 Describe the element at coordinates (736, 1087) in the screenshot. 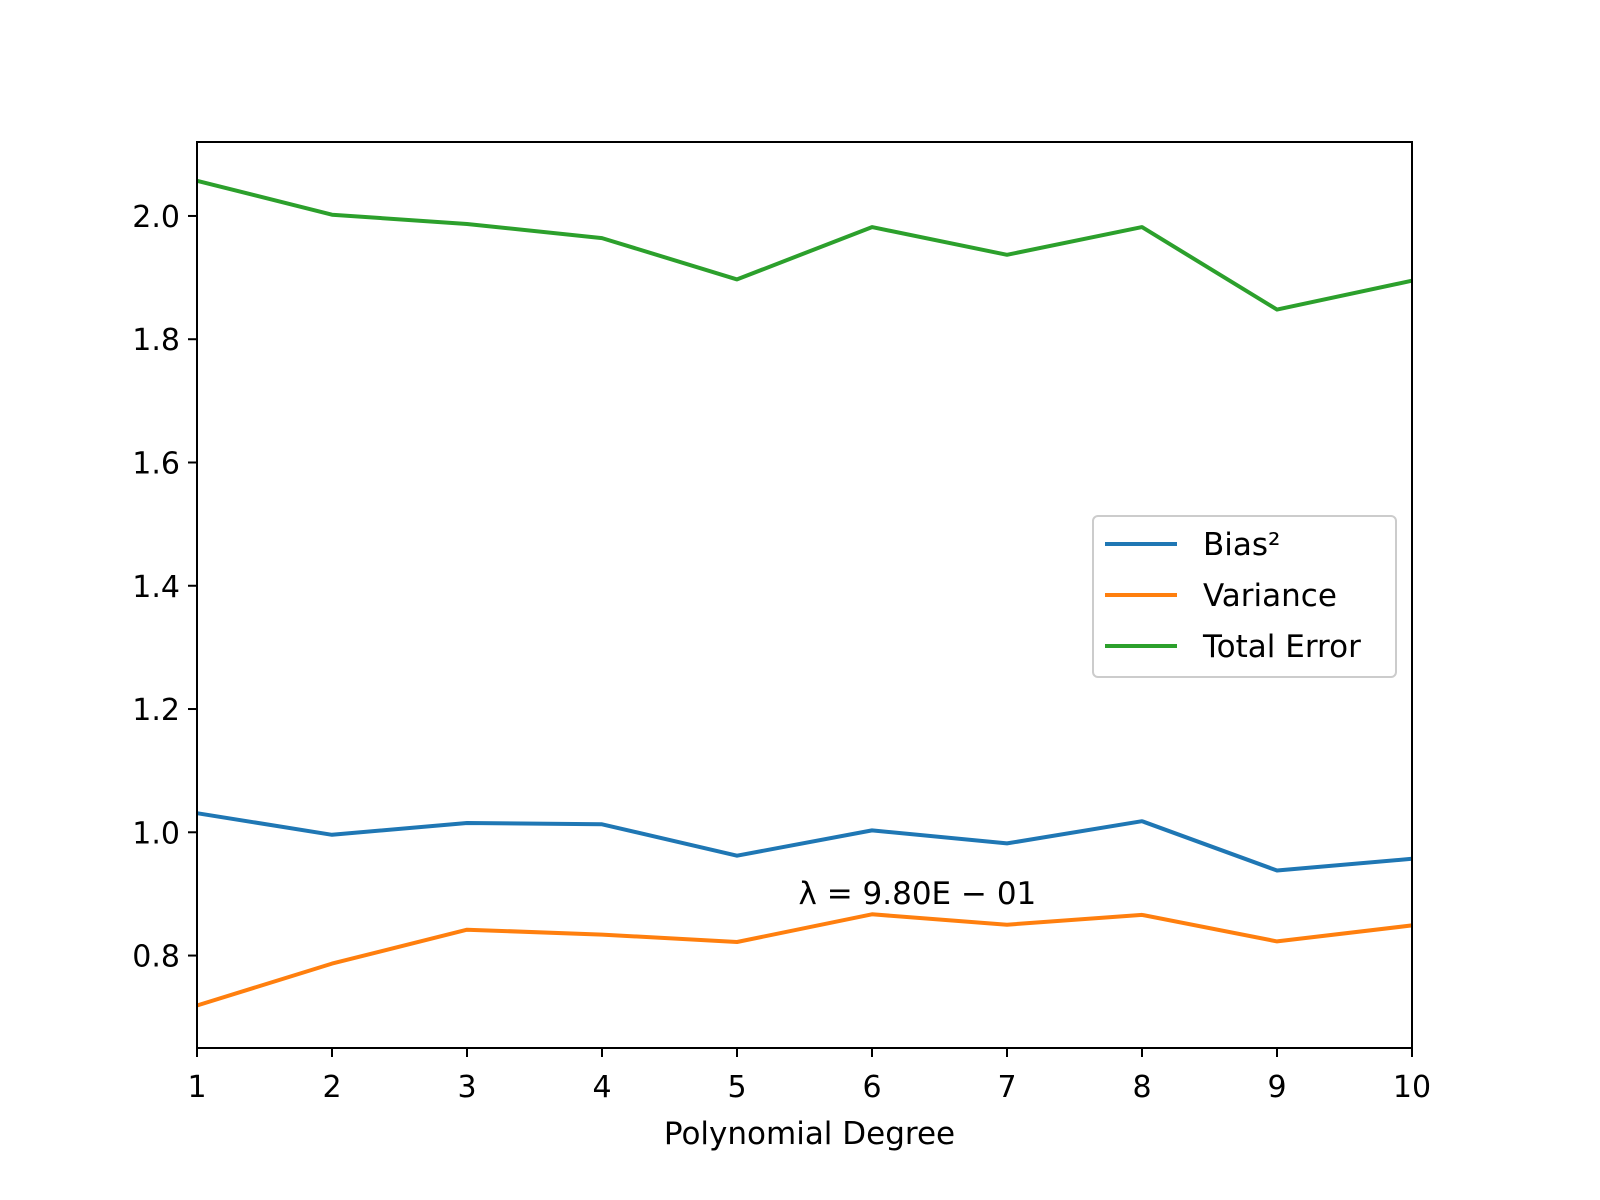

I see `x-tick-label: 5` at that location.